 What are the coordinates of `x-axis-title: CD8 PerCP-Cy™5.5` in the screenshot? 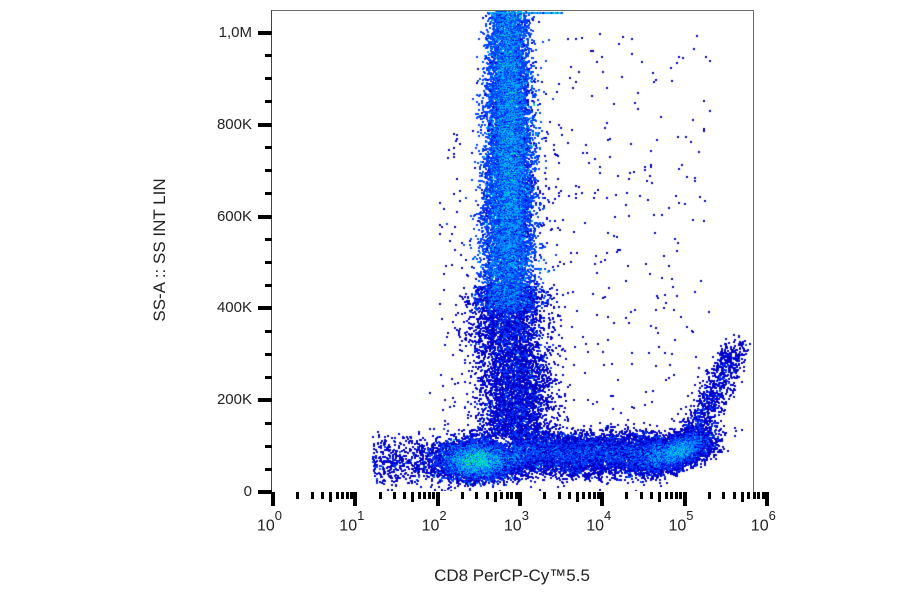 It's located at (512, 575).